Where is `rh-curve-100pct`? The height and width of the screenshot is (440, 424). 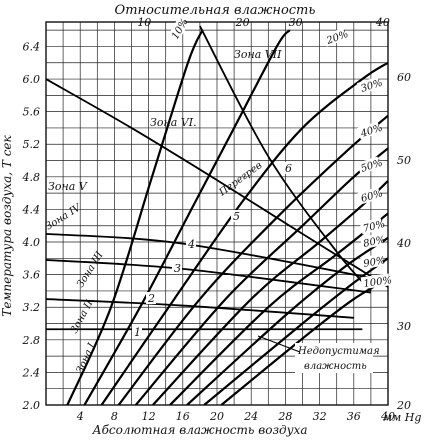 rh-curve-100pct is located at coordinates (304, 341).